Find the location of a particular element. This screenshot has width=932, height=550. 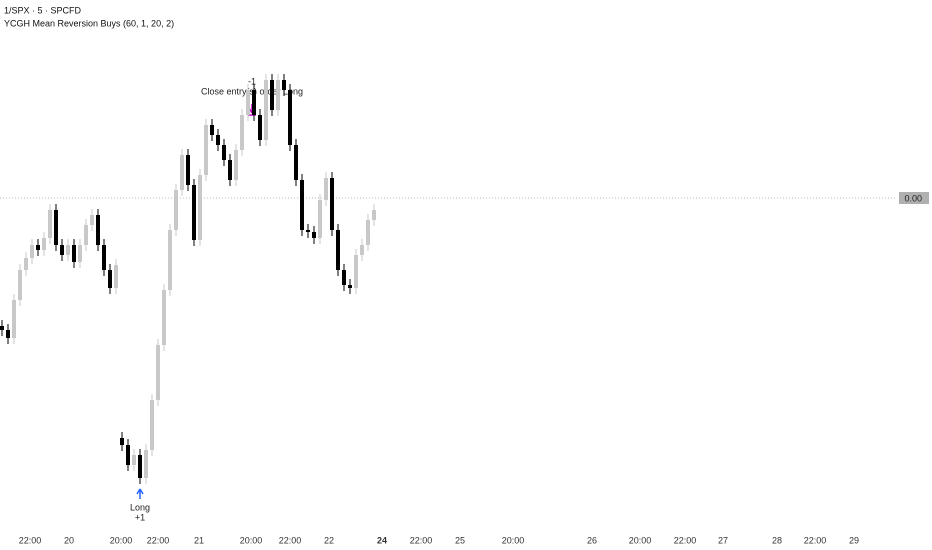

x-tick-label: 25 is located at coordinates (460, 540).